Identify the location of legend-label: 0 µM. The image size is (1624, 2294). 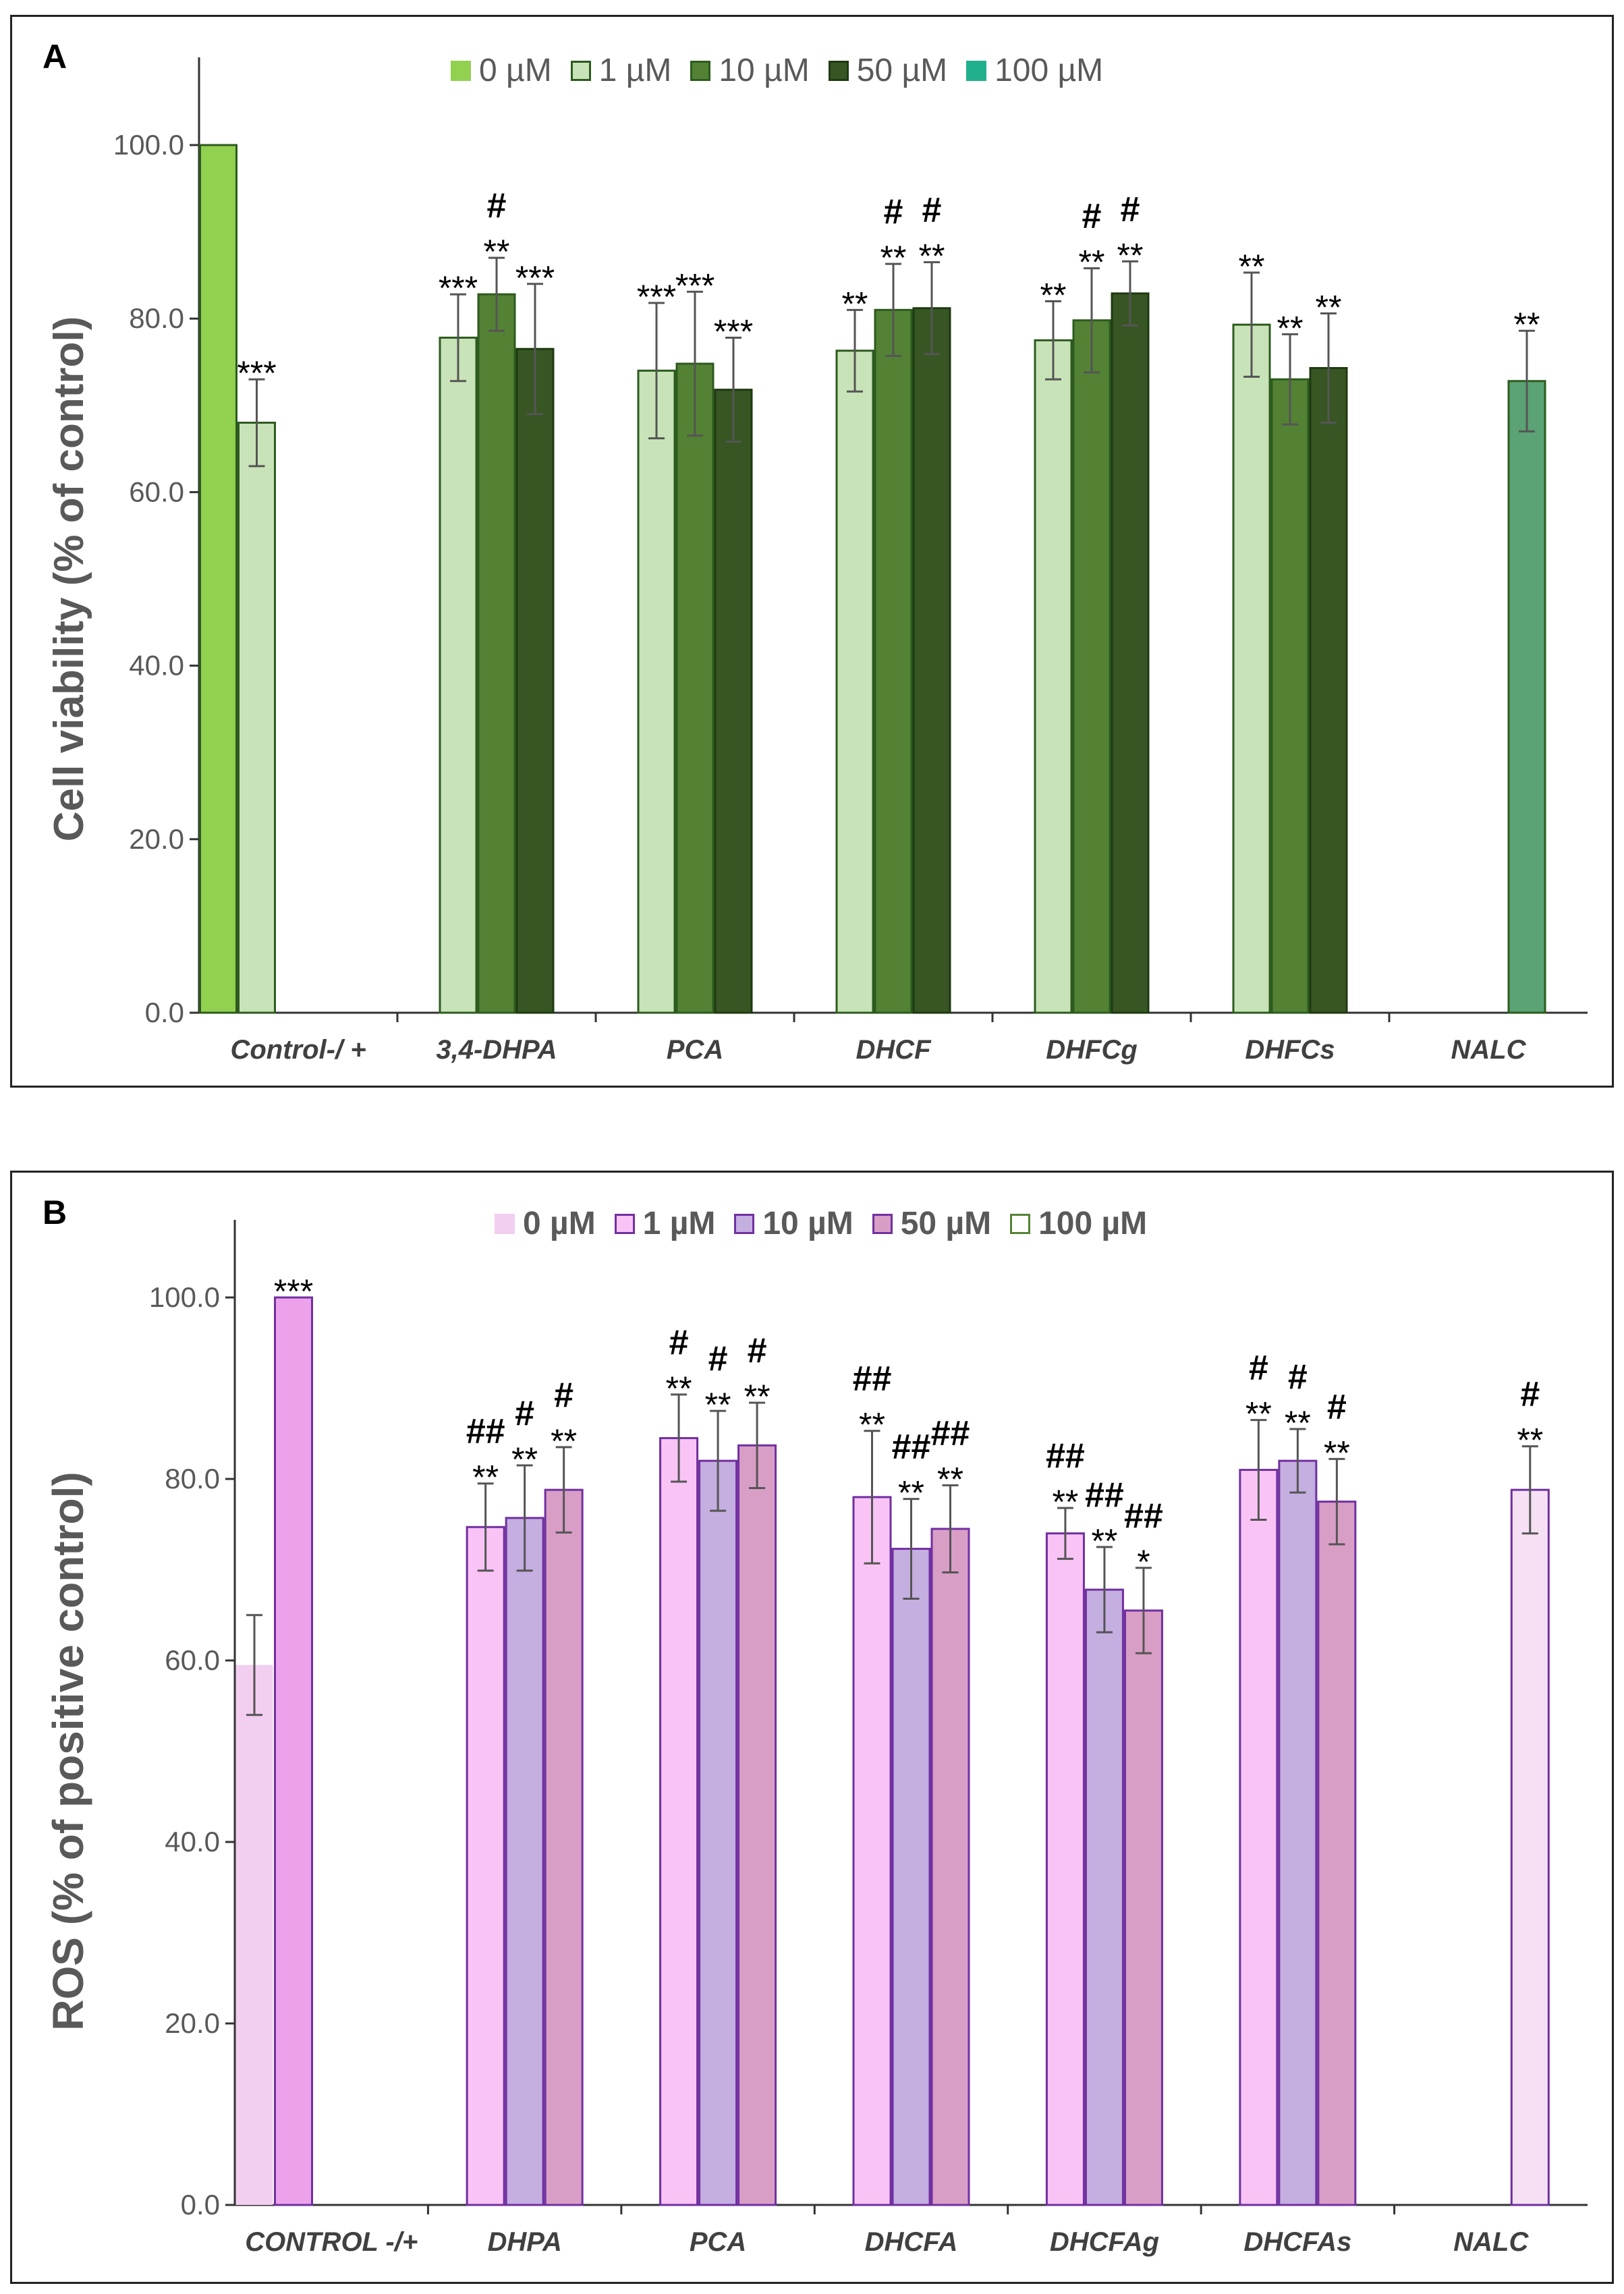
(515, 70).